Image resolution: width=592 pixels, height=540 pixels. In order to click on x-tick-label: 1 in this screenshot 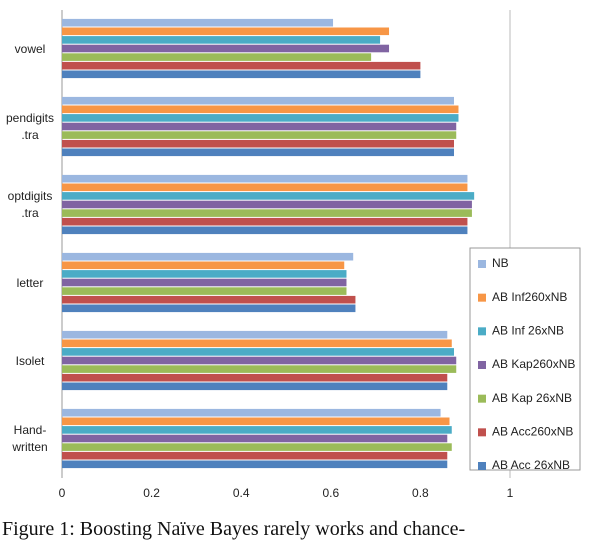, I will do `click(510, 493)`.